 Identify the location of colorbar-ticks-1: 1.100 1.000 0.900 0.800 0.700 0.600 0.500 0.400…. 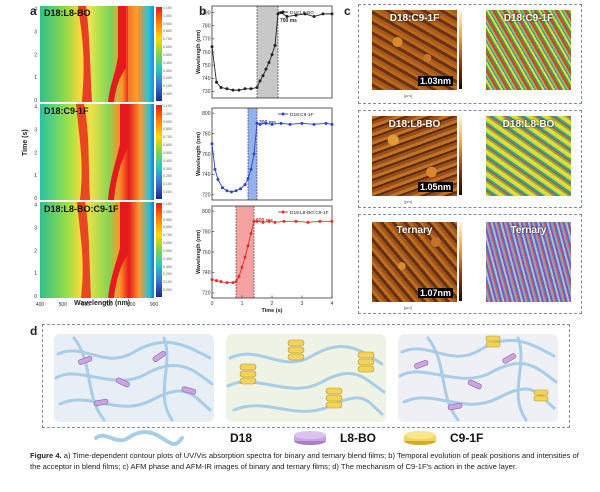
(174, 53).